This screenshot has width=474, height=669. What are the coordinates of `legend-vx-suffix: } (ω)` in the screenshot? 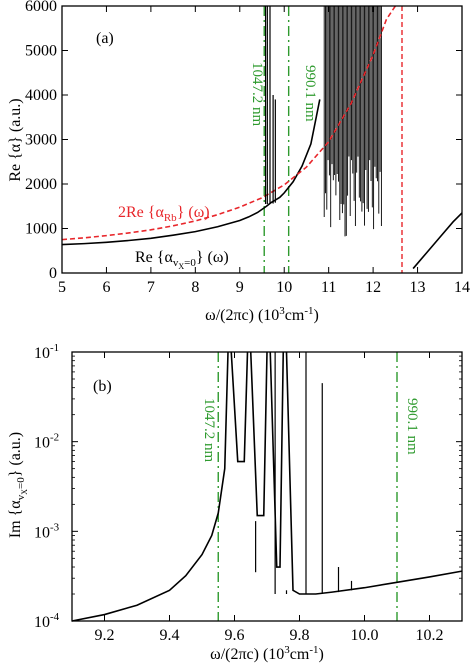 It's located at (212, 257).